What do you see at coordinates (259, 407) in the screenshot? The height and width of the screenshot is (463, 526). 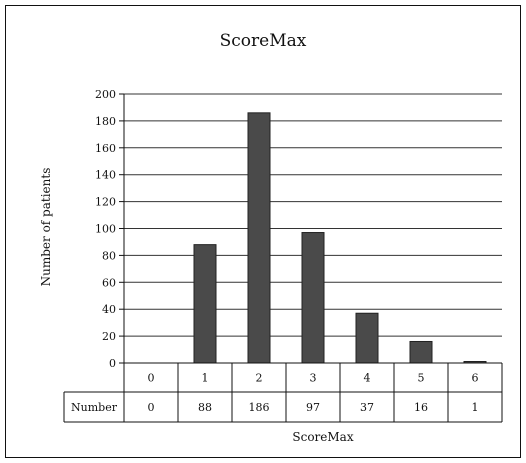 I see `table-value: 186` at bounding box center [259, 407].